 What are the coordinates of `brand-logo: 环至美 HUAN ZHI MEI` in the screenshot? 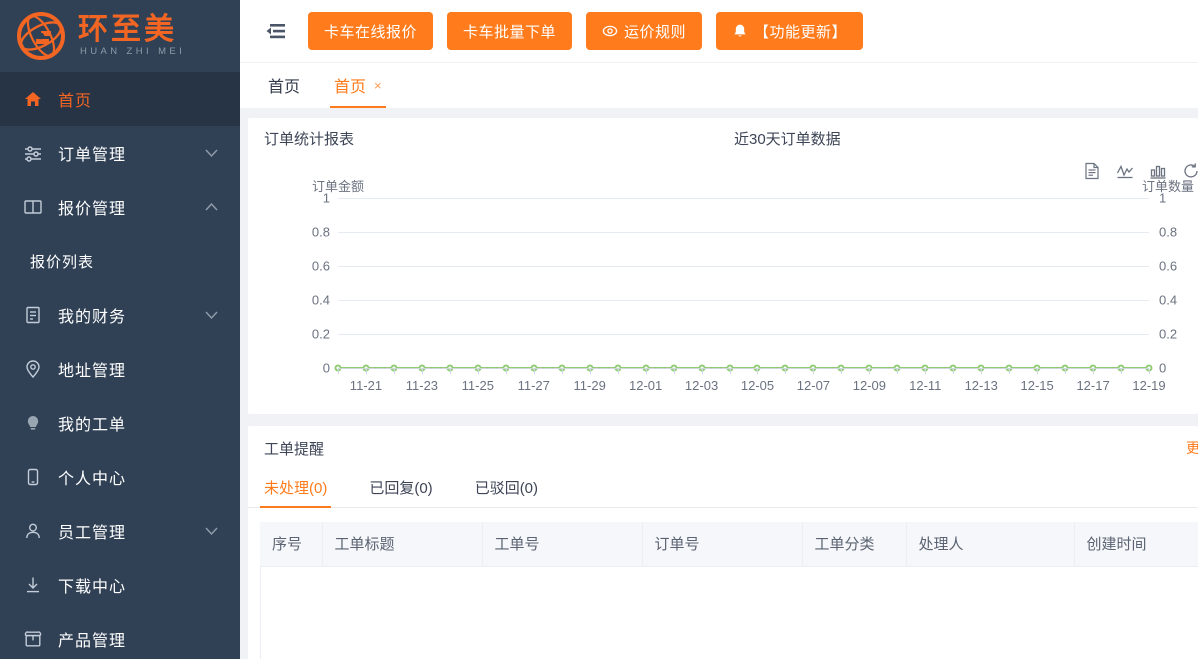 It's located at (120, 36).